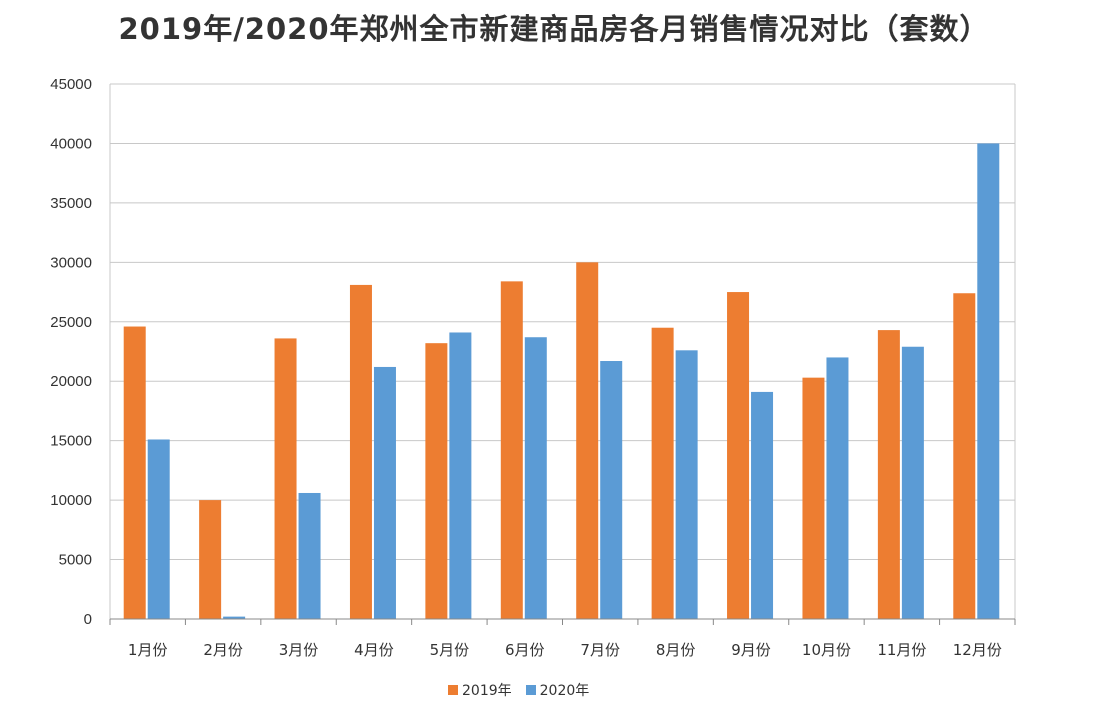 Image resolution: width=1108 pixels, height=712 pixels. Describe the element at coordinates (71, 322) in the screenshot. I see `y-tick-label-25000: 25000` at that location.